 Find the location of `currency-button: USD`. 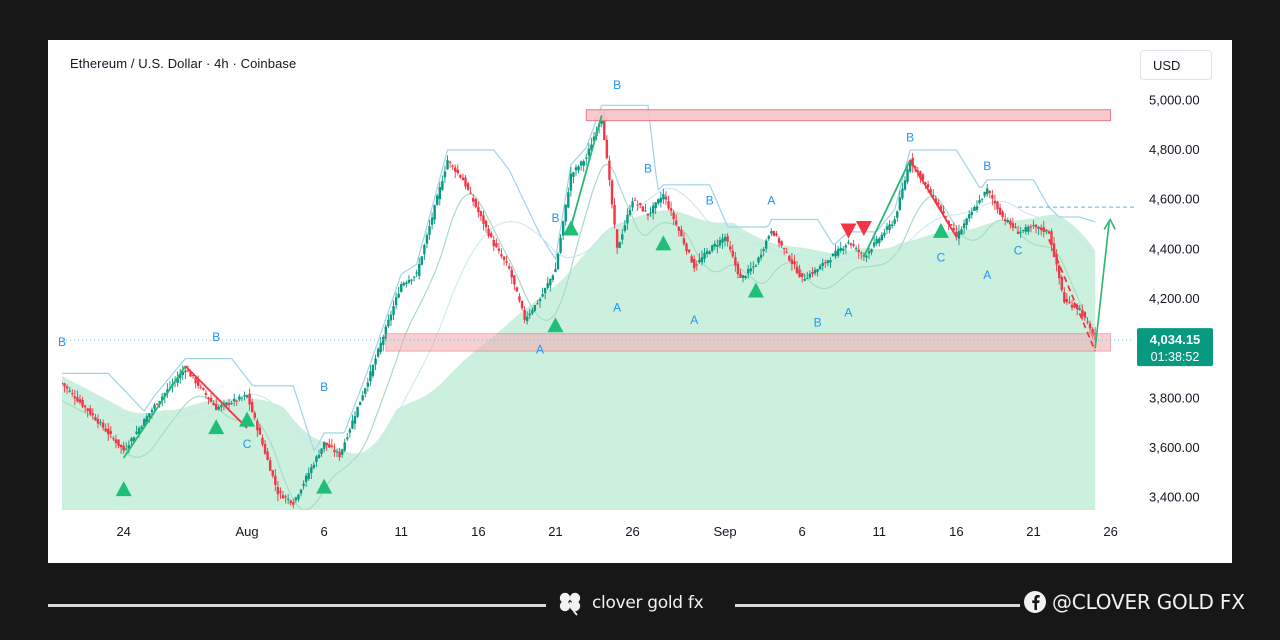

currency-button: USD is located at coordinates (1176, 65).